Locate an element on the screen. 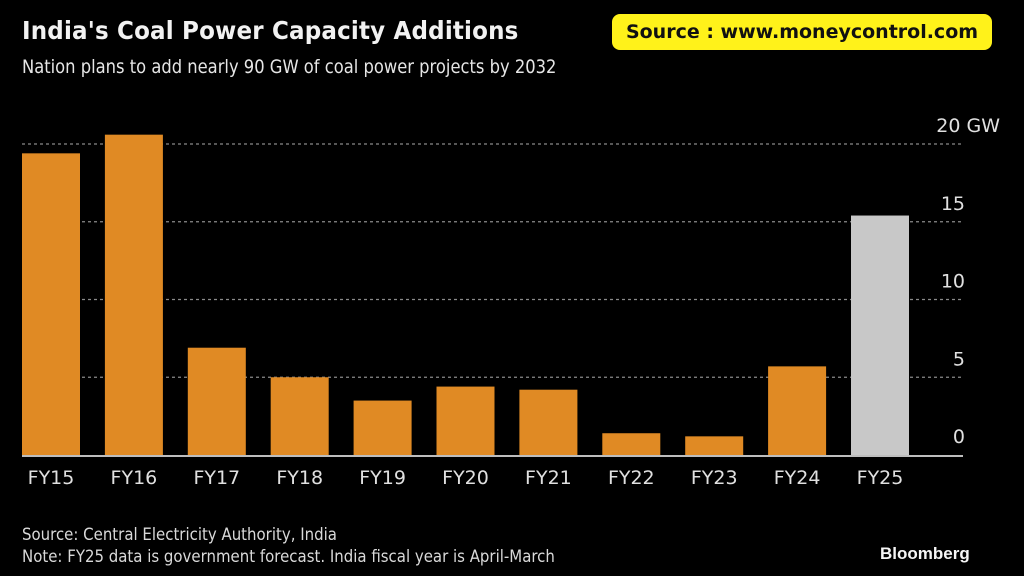  x-tick-label: FY19 is located at coordinates (382, 478).